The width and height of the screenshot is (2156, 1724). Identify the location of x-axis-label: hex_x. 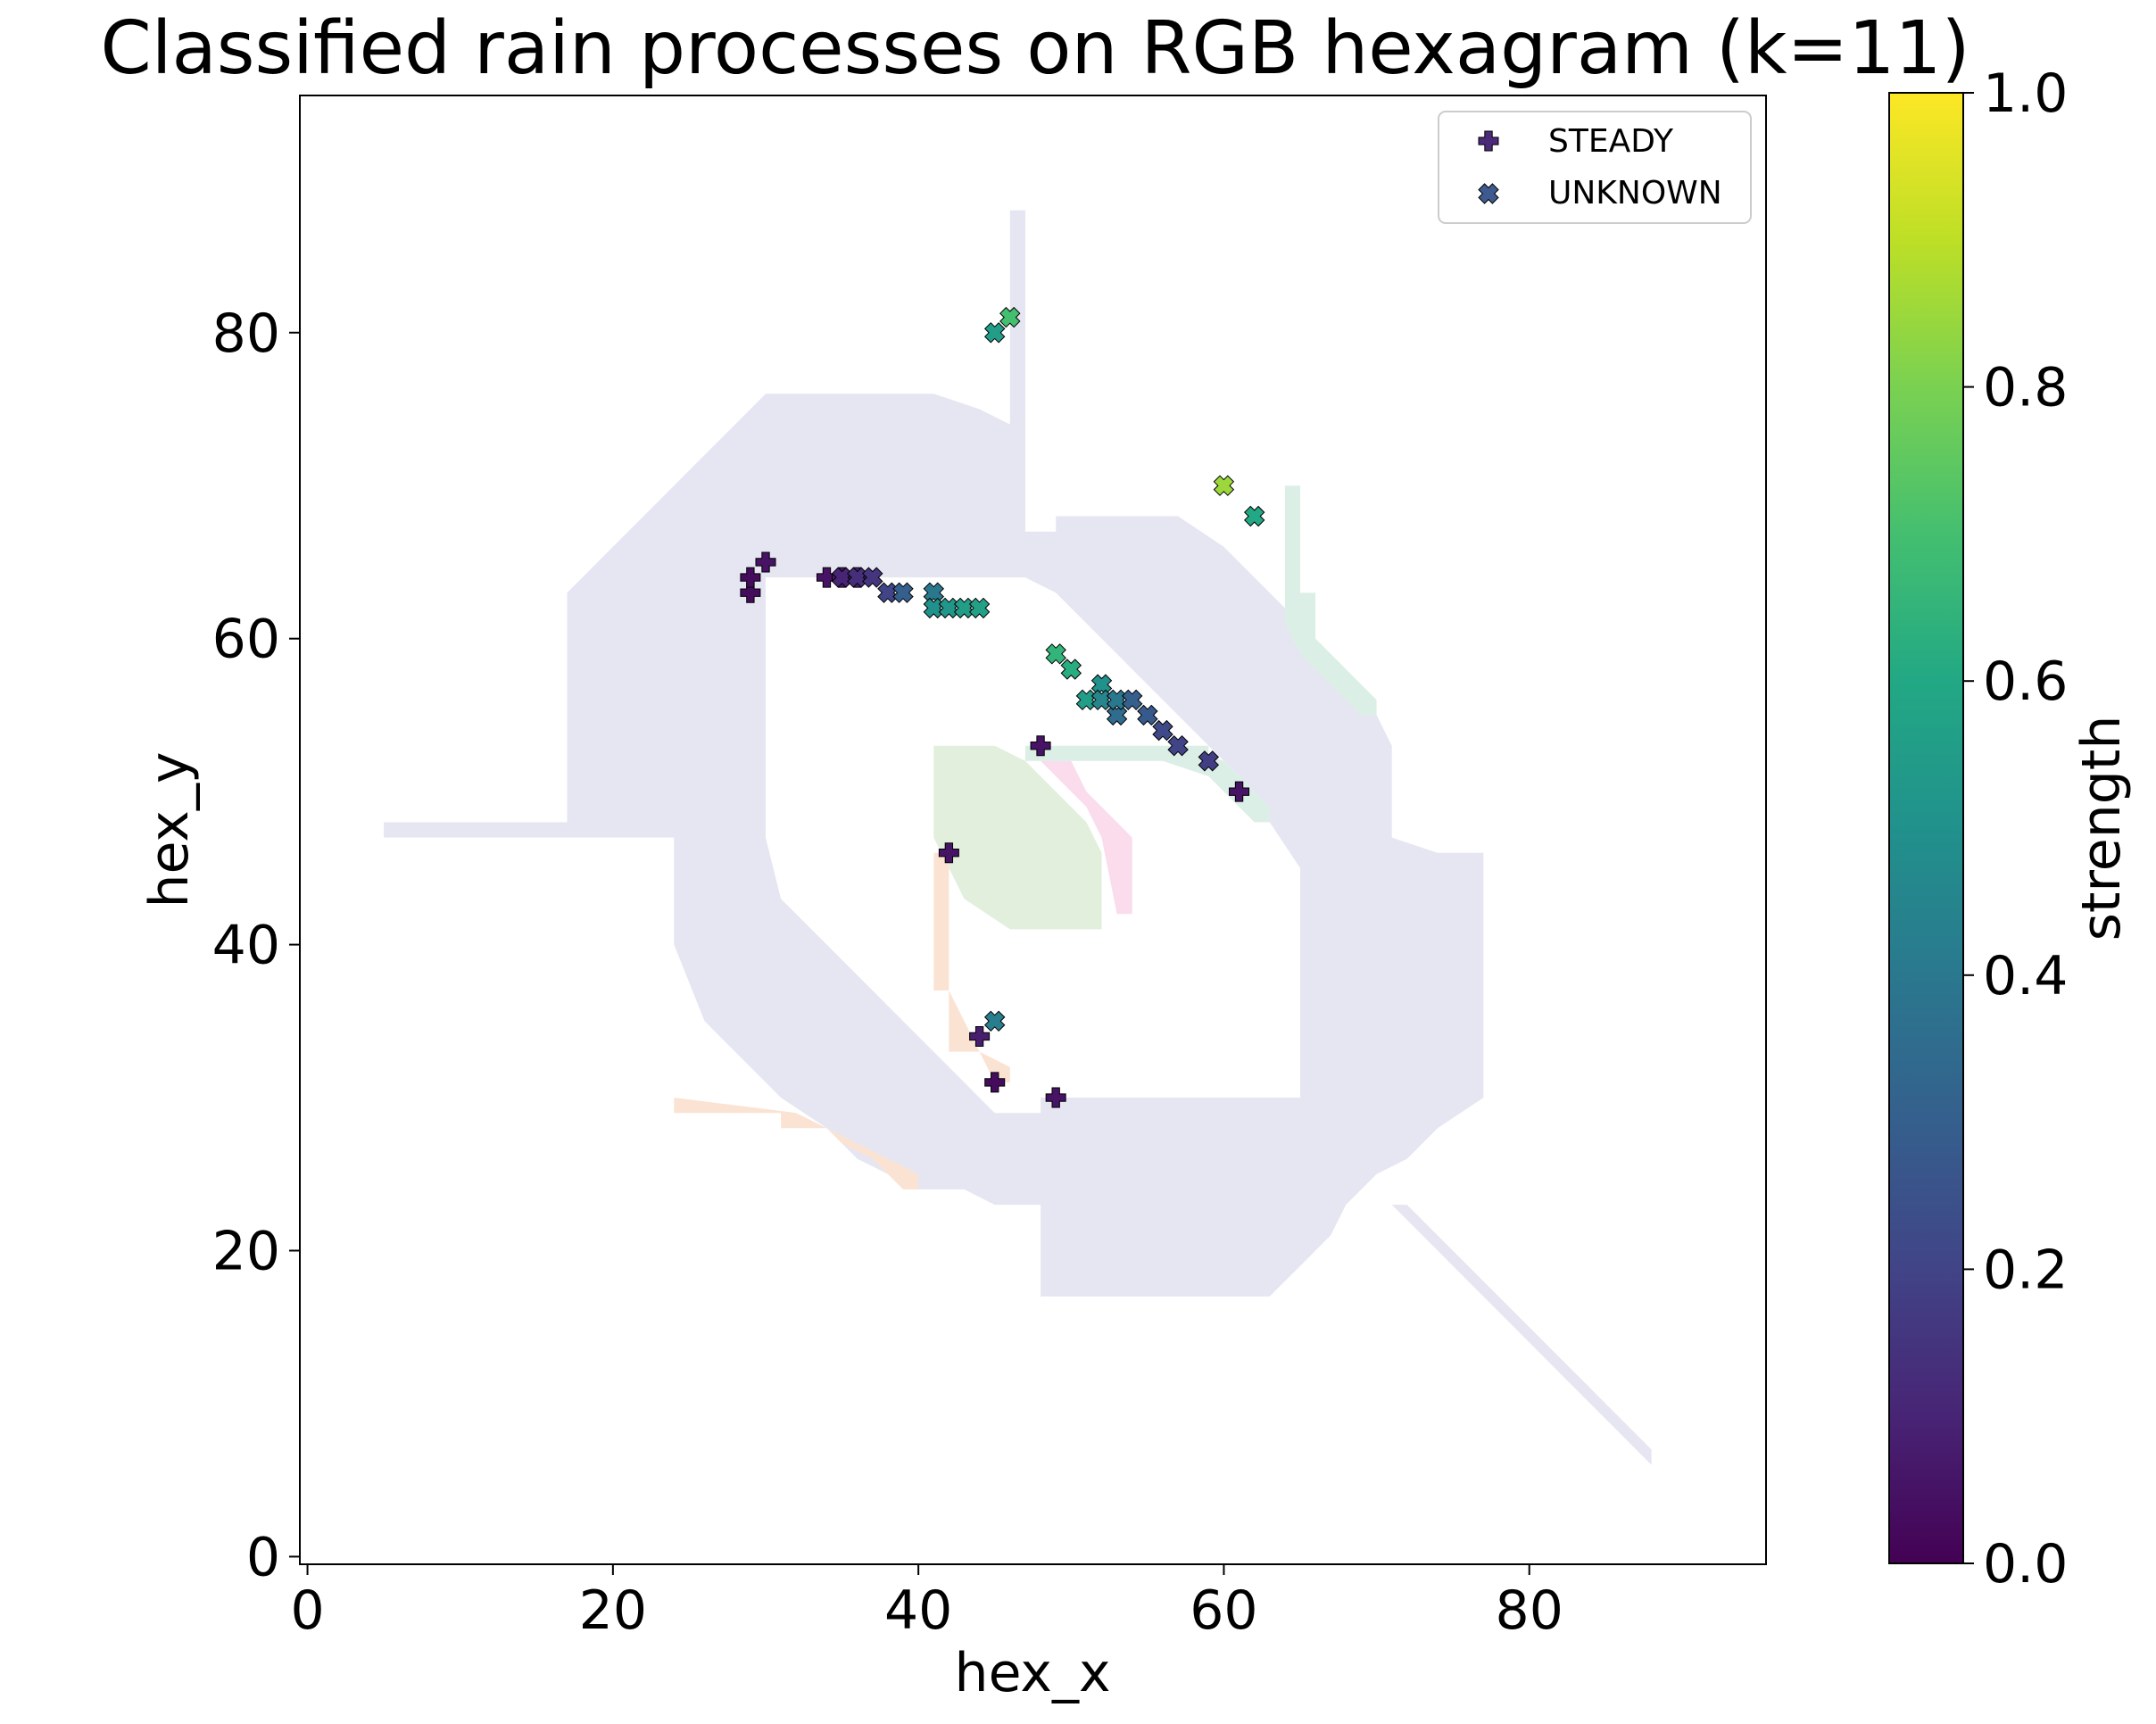
(1033, 1673).